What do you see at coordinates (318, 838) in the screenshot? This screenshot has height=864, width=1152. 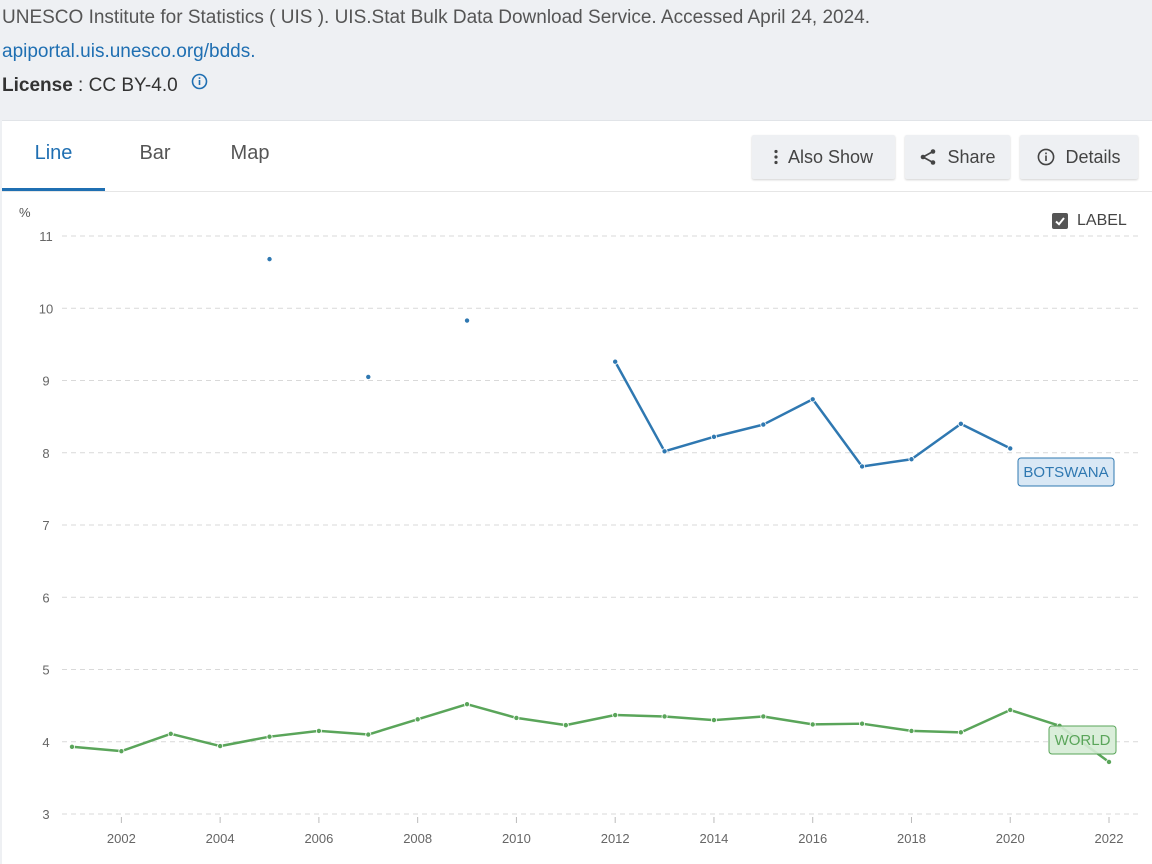 I see `x-tick-label: 2006` at bounding box center [318, 838].